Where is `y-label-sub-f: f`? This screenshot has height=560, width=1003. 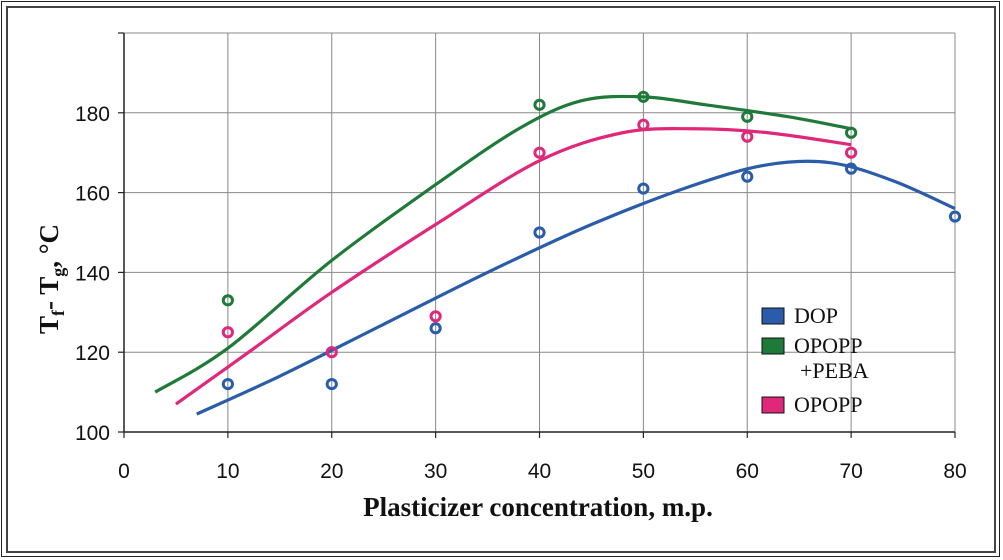 y-label-sub-f: f is located at coordinates (58, 312).